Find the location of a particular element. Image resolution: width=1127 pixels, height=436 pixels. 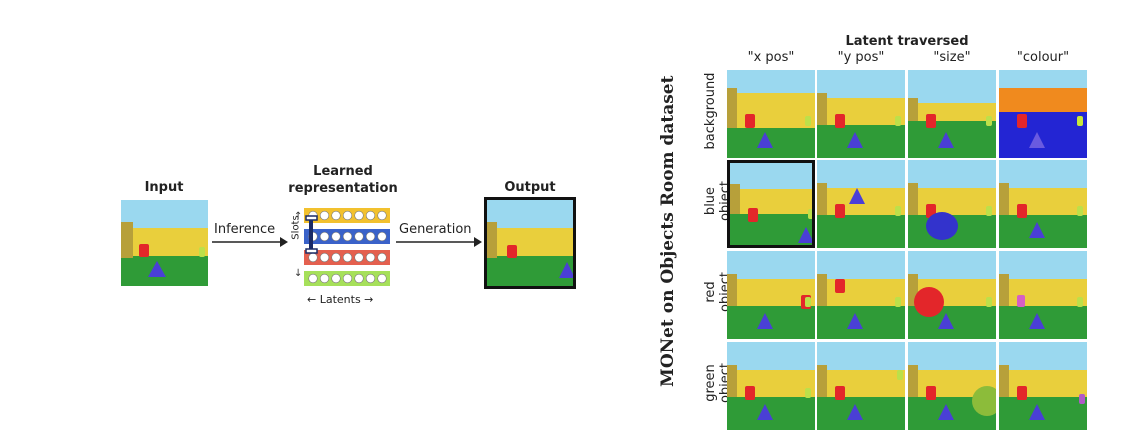

column-header-size: "size" is located at coordinates (952, 57).